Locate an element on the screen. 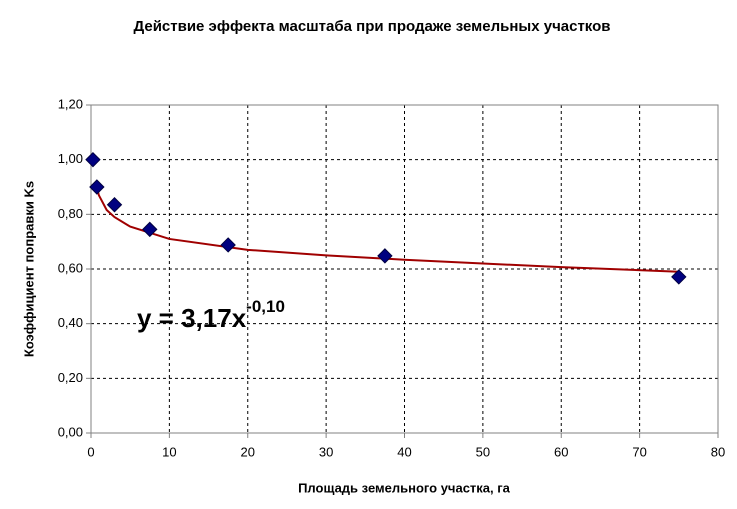 The width and height of the screenshot is (737, 509). x-tick-label: 40 is located at coordinates (404, 451).